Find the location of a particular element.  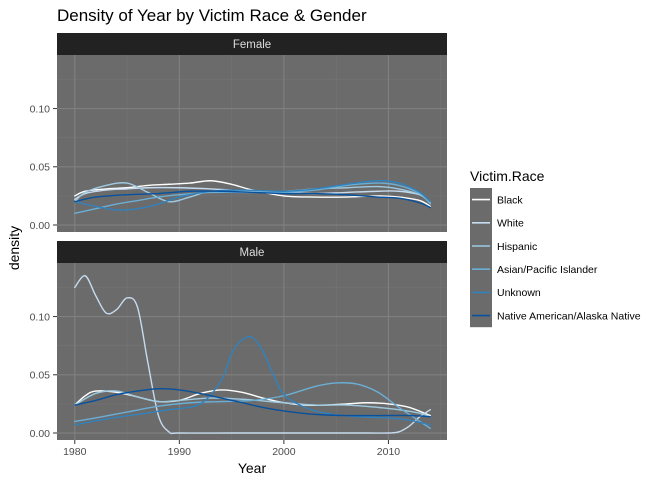

line-female-native-american-alaska-native is located at coordinates (252, 199).